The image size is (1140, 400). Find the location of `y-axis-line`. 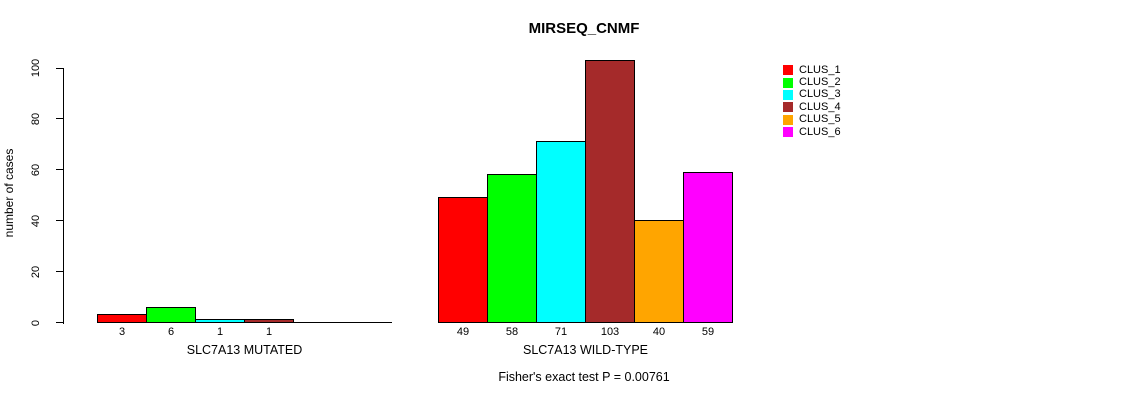

y-axis-line is located at coordinates (63, 196).